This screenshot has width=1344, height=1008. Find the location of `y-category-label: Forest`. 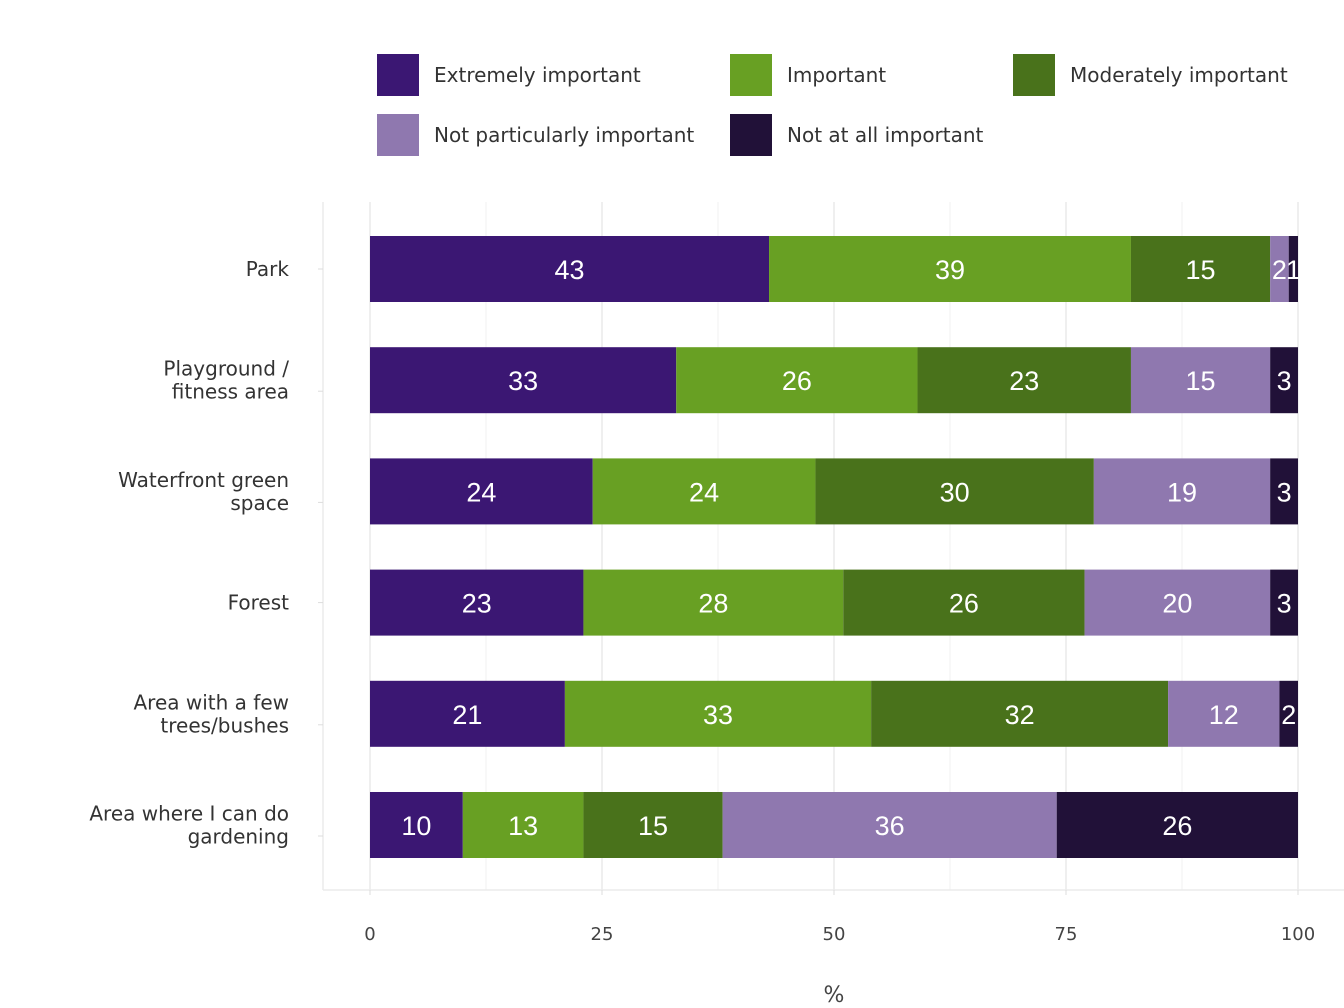

y-category-label: Forest is located at coordinates (259, 603).